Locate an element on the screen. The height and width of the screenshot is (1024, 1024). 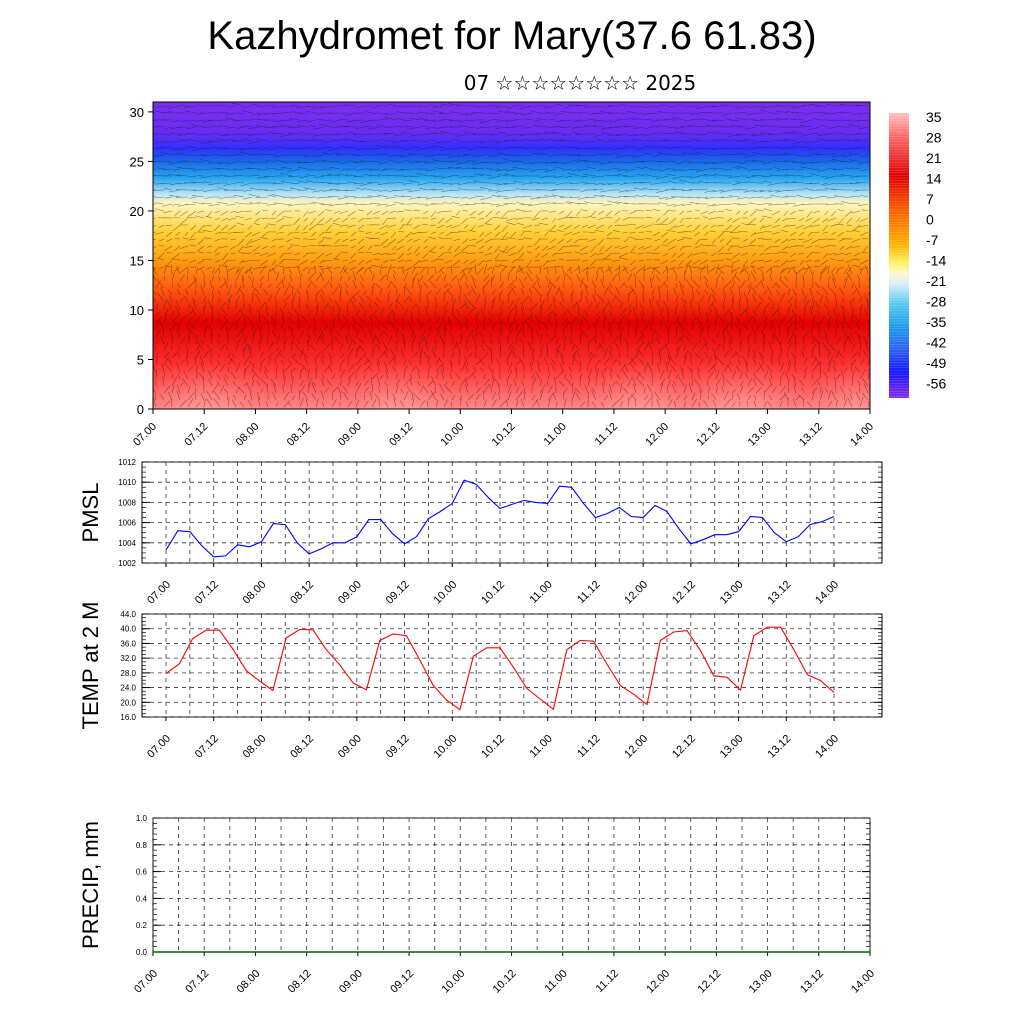
y-tick-label: 1.0 is located at coordinates (142, 818).